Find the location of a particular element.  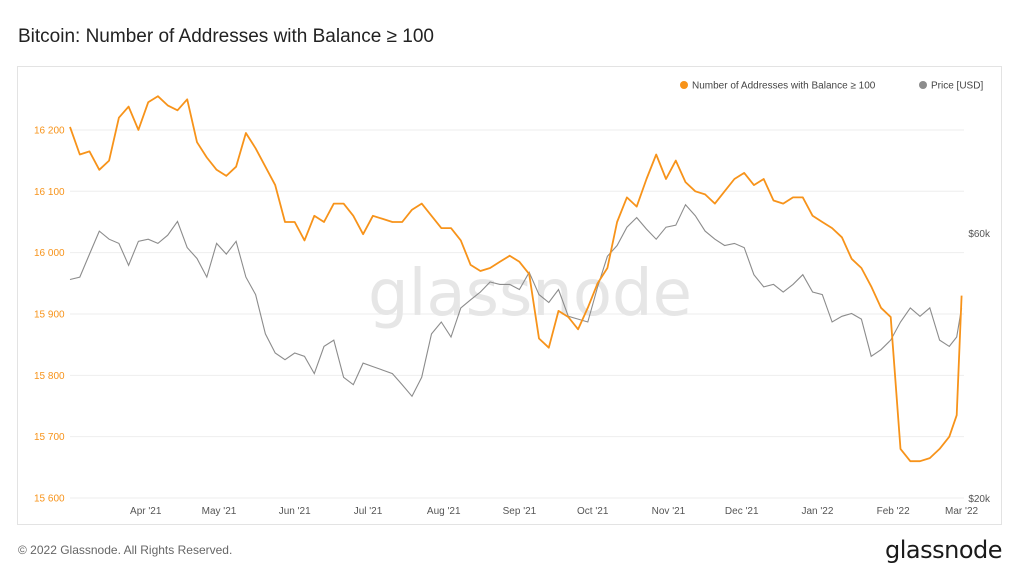

x-tick-label: Jul '21 is located at coordinates (368, 511).